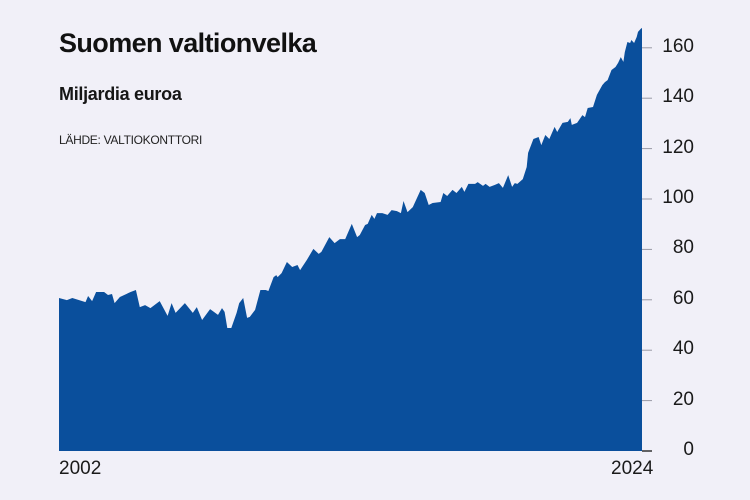  Describe the element at coordinates (678, 97) in the screenshot. I see `y-tick-label: 140` at that location.